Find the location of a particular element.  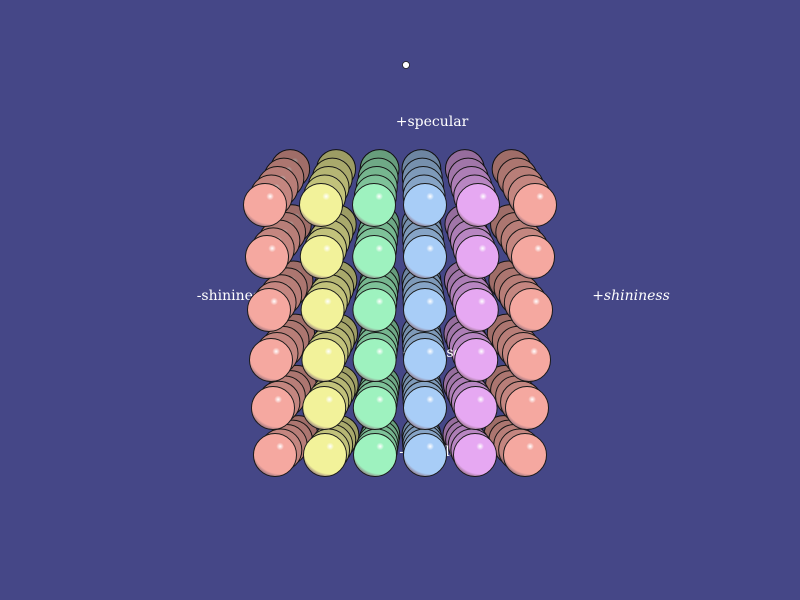

label-top: +specular is located at coordinates (432, 122).